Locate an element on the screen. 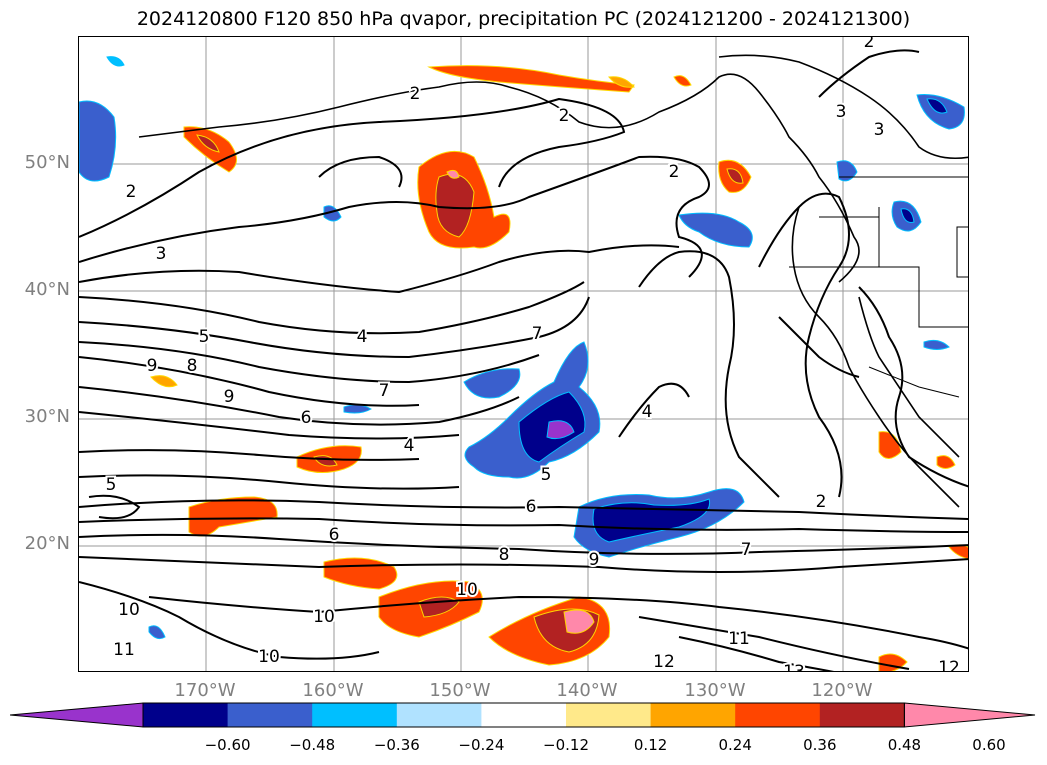 The height and width of the screenshot is (765, 1047). lon-label-130w: 130°W is located at coordinates (715, 690).